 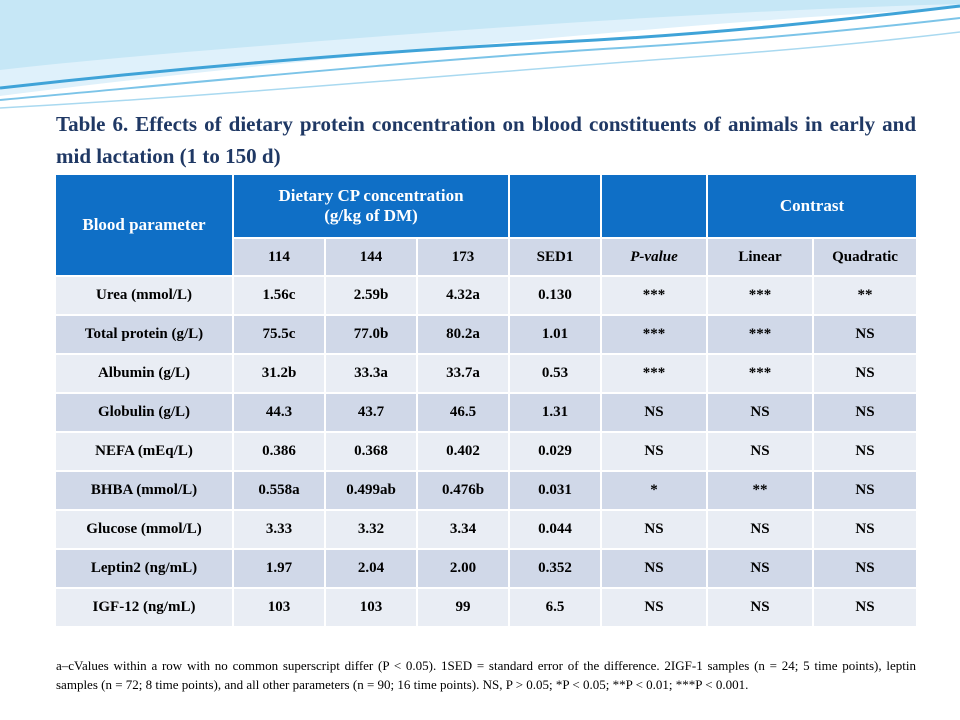 What do you see at coordinates (371, 607) in the screenshot?
I see `cell-144: 103` at bounding box center [371, 607].